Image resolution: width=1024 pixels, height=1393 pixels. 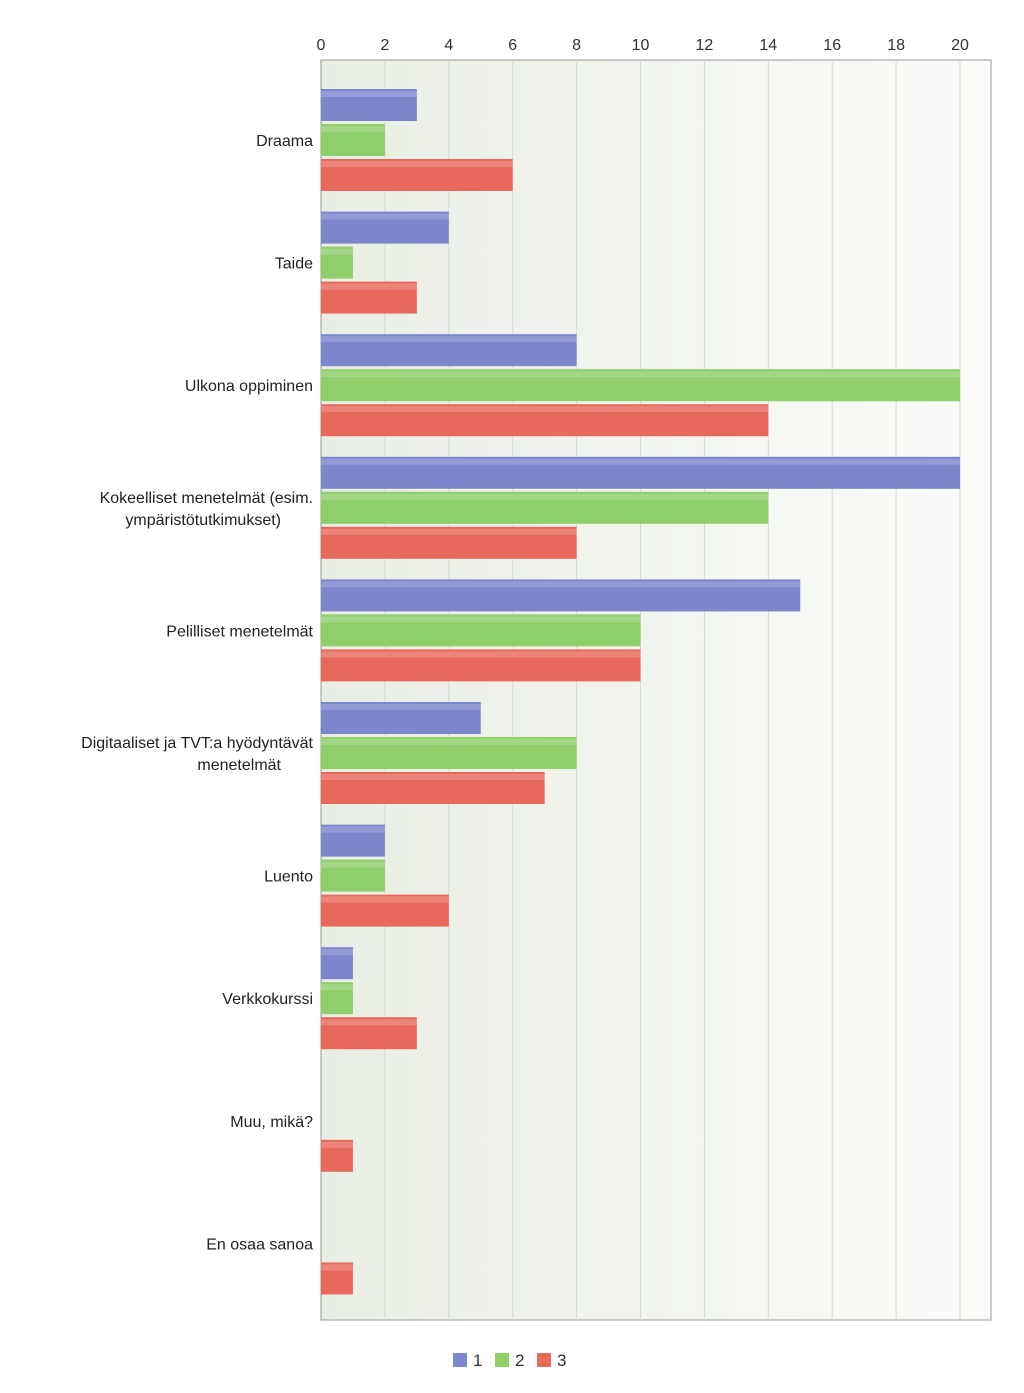 I want to click on category-label: Muu, mikä?, so click(x=271, y=1122).